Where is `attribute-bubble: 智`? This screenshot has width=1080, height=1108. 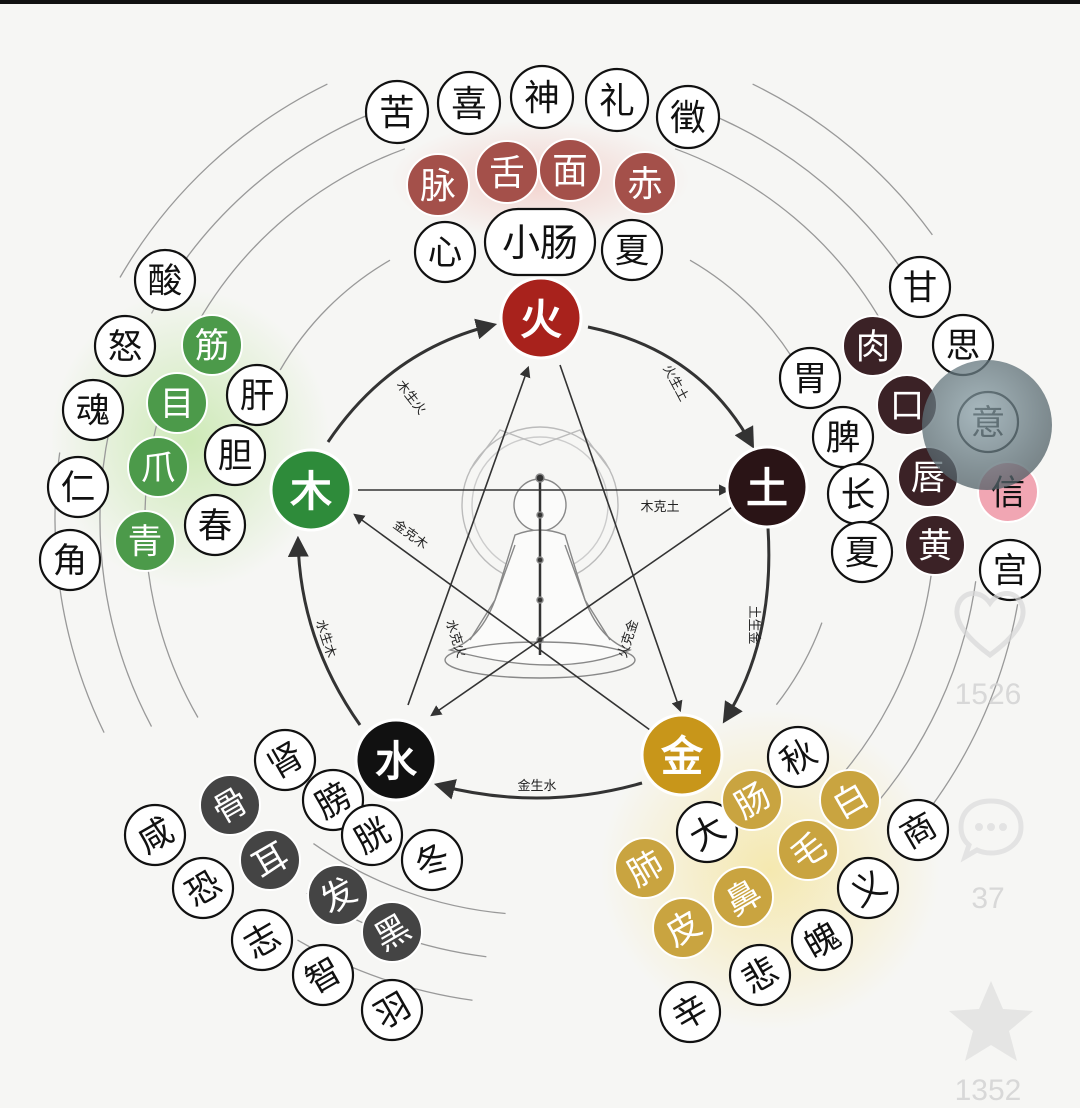
attribute-bubble: 智 is located at coordinates (323, 975).